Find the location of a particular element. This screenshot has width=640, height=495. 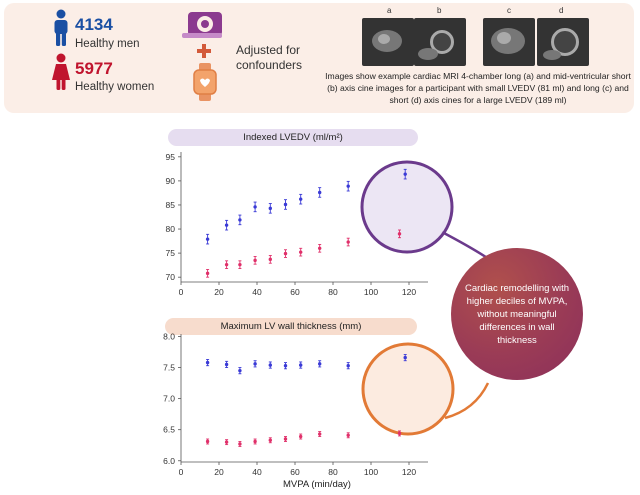

mri-image-c is located at coordinates (509, 42).